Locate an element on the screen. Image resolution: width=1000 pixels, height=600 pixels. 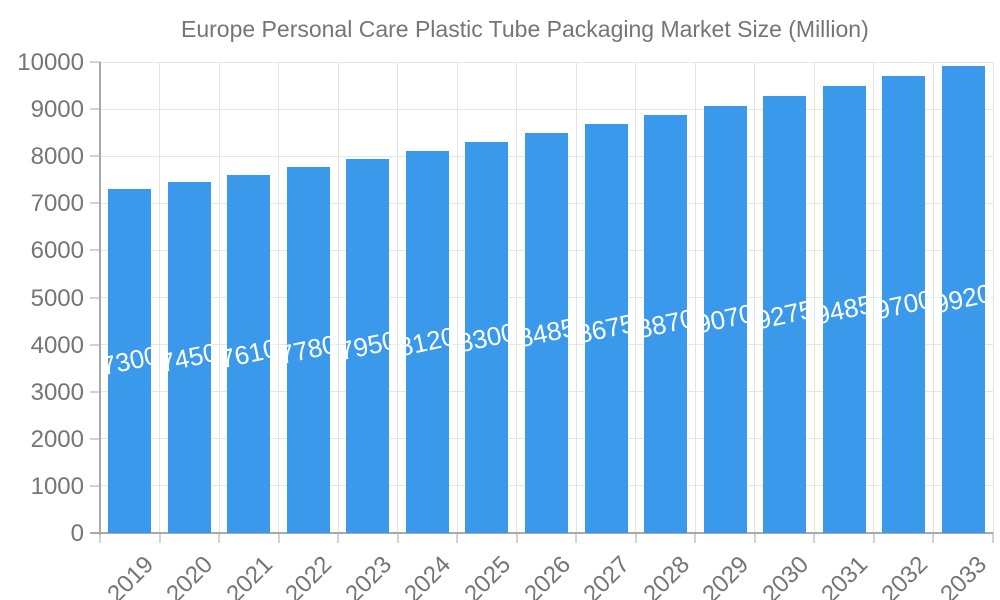
bar-2021 is located at coordinates (249, 353).